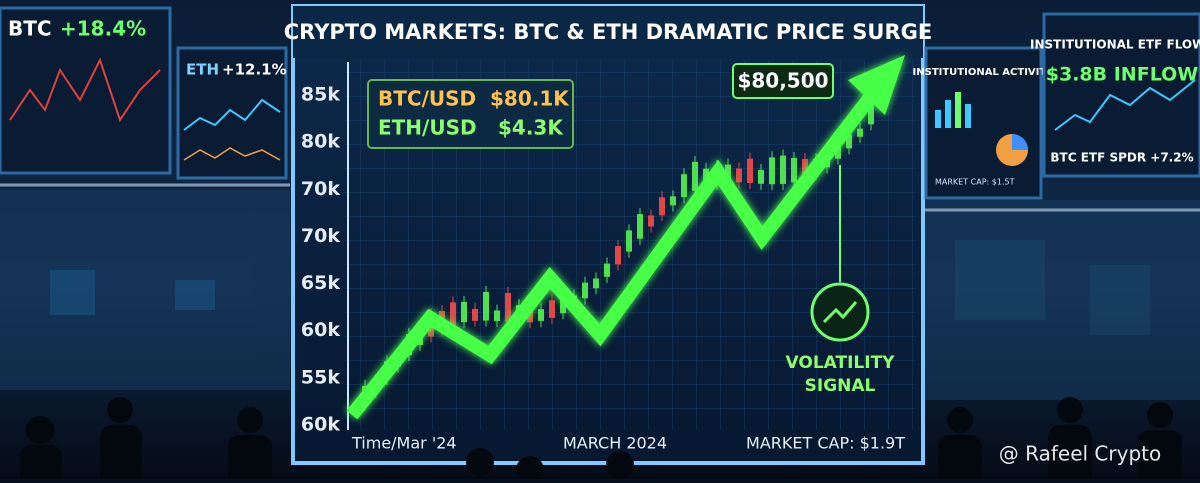 The height and width of the screenshot is (483, 1200). What do you see at coordinates (1121, 158) in the screenshot?
I see `etf-fund: BTC ETF SPDR +7.2%` at bounding box center [1121, 158].